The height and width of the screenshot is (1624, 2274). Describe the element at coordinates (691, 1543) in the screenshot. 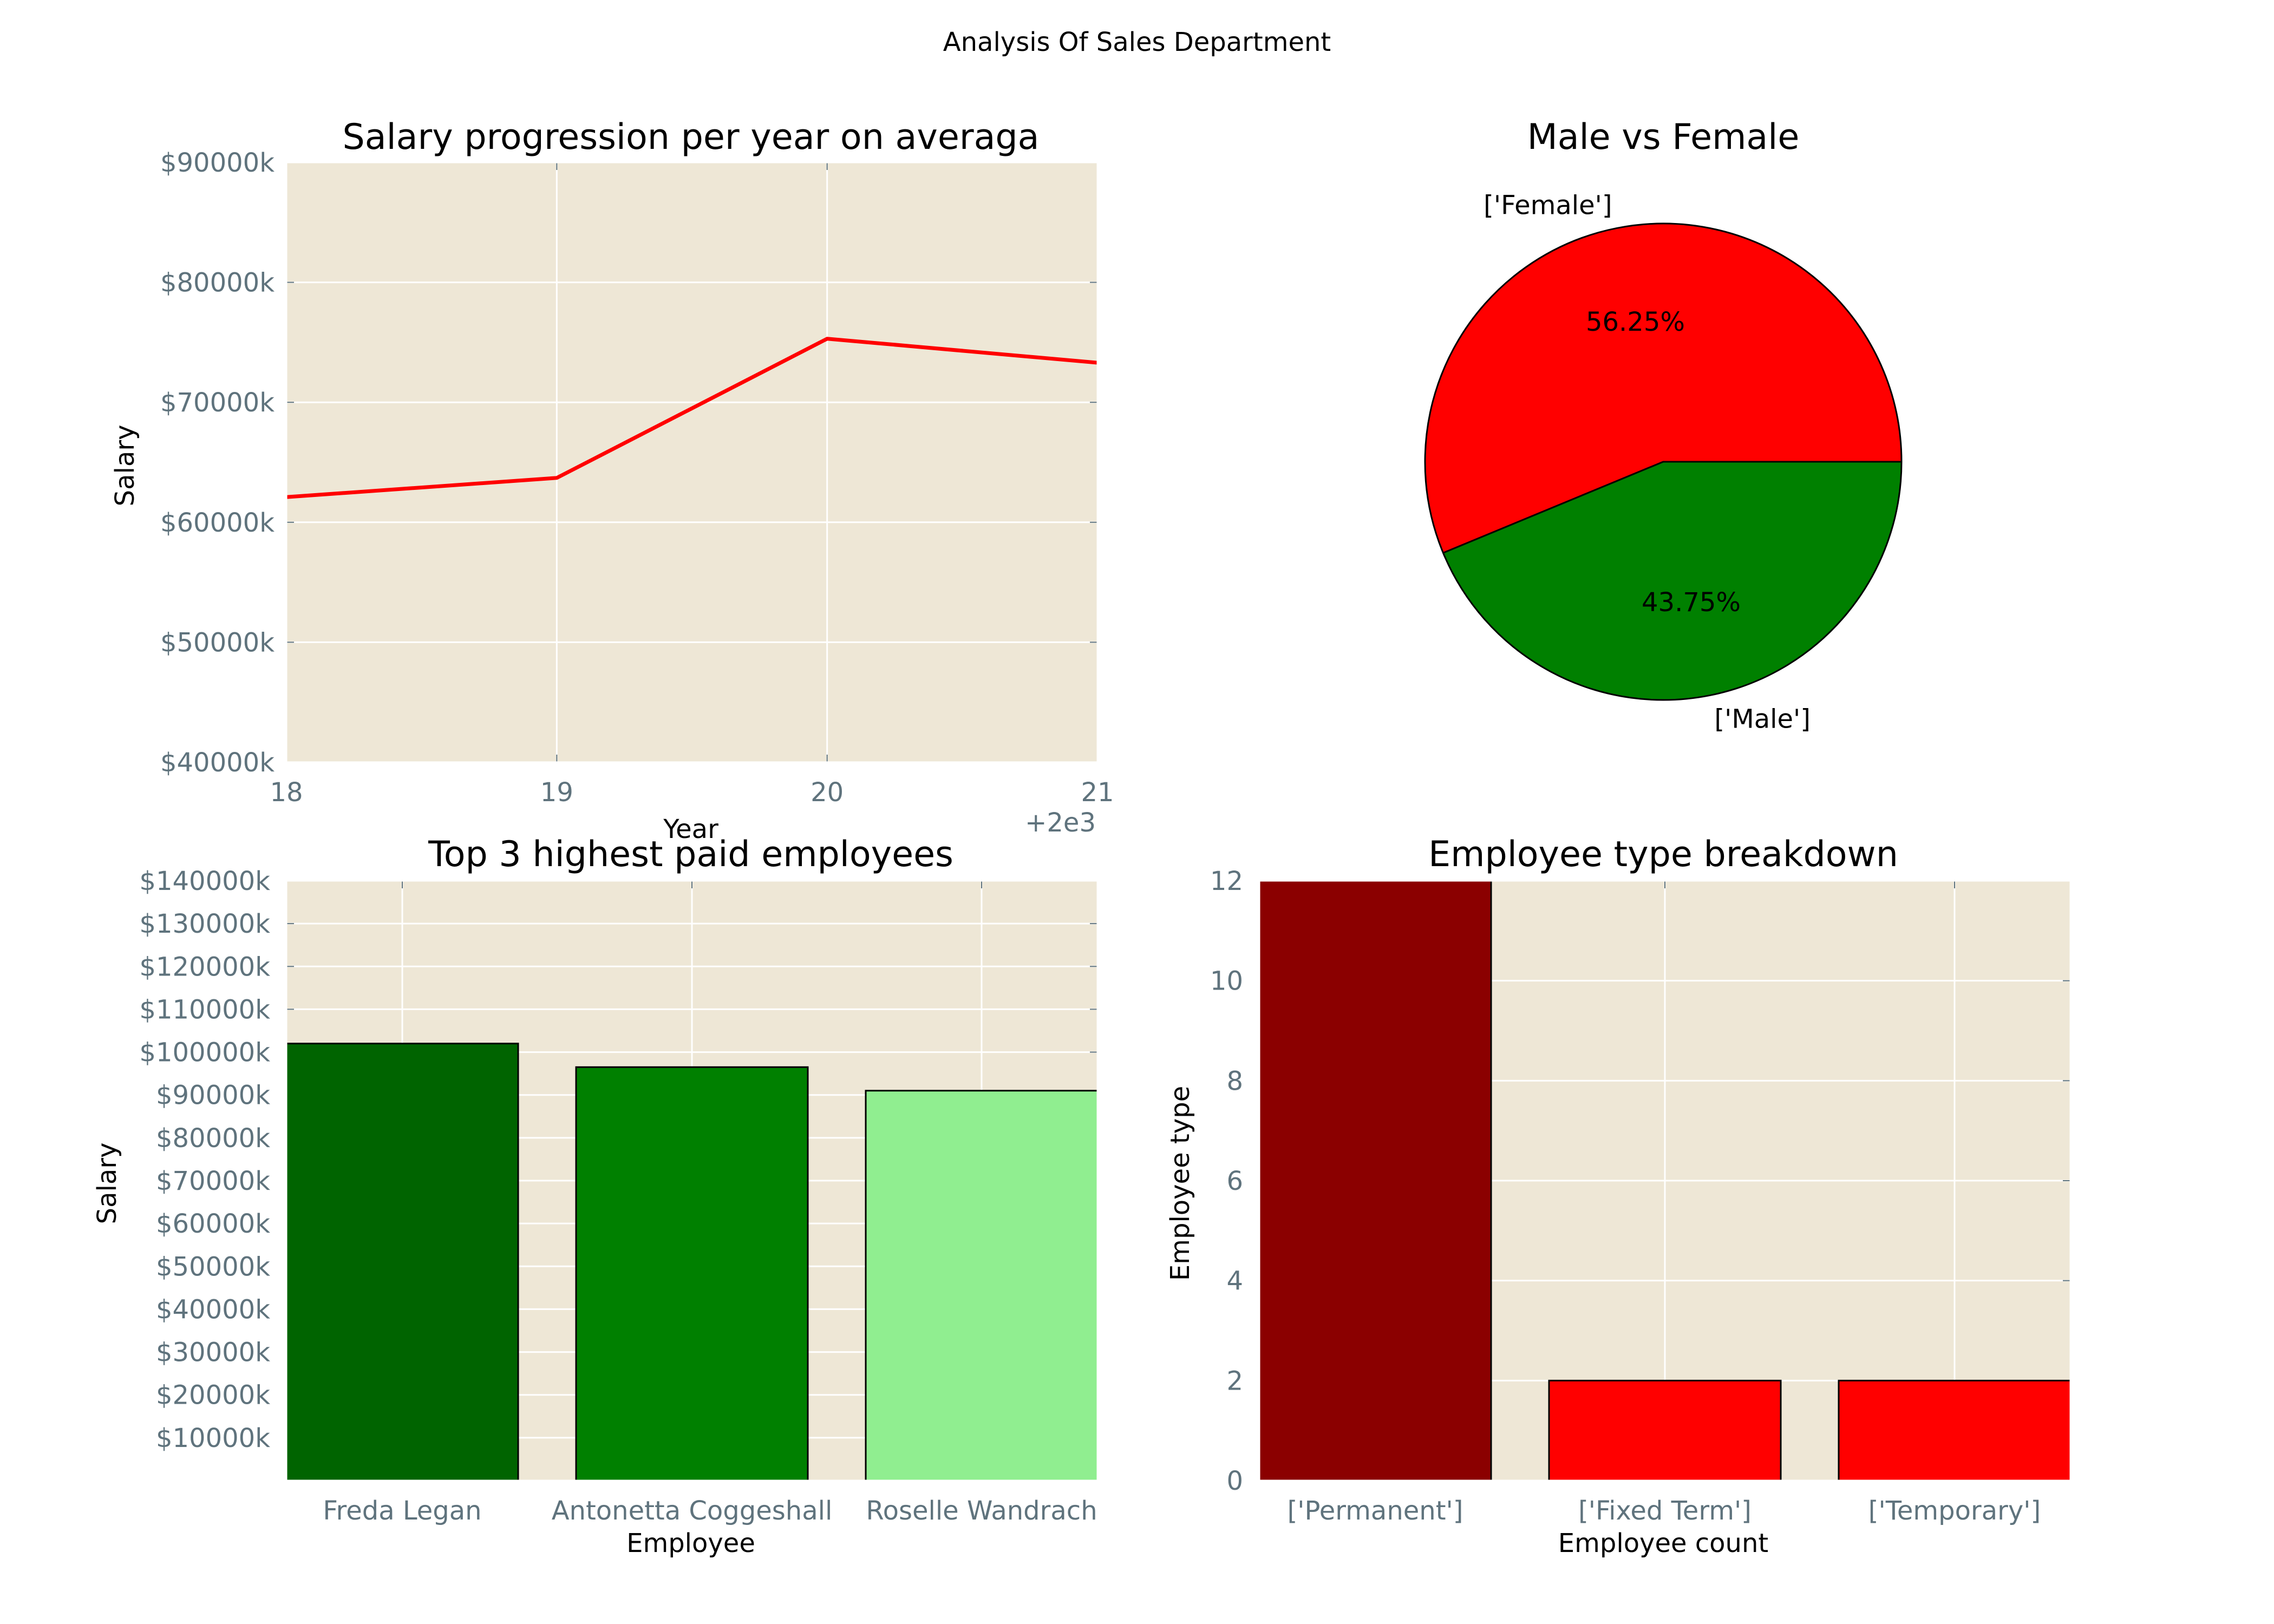

I see `employee-bar-chart-xlabel: Employee` at that location.